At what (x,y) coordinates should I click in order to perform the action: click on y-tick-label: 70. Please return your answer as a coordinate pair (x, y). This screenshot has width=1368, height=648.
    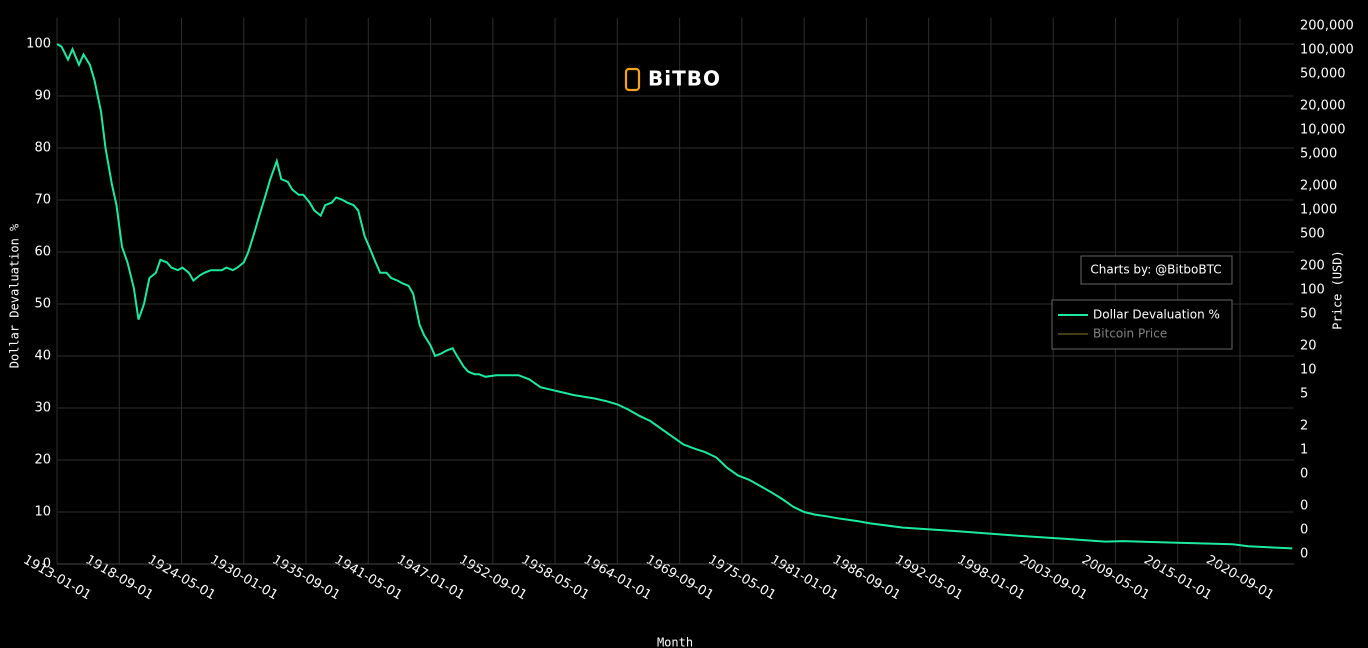
    Looking at the image, I should click on (42, 200).